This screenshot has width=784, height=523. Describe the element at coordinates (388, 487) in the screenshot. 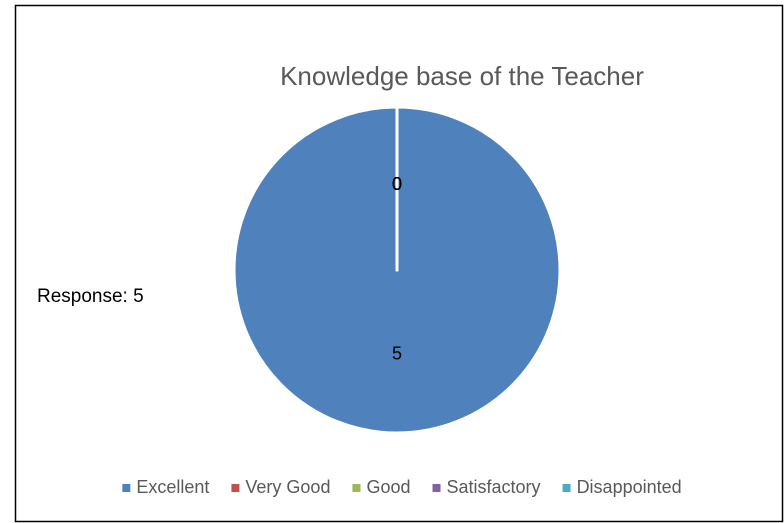

I see `legend-label: Good` at that location.